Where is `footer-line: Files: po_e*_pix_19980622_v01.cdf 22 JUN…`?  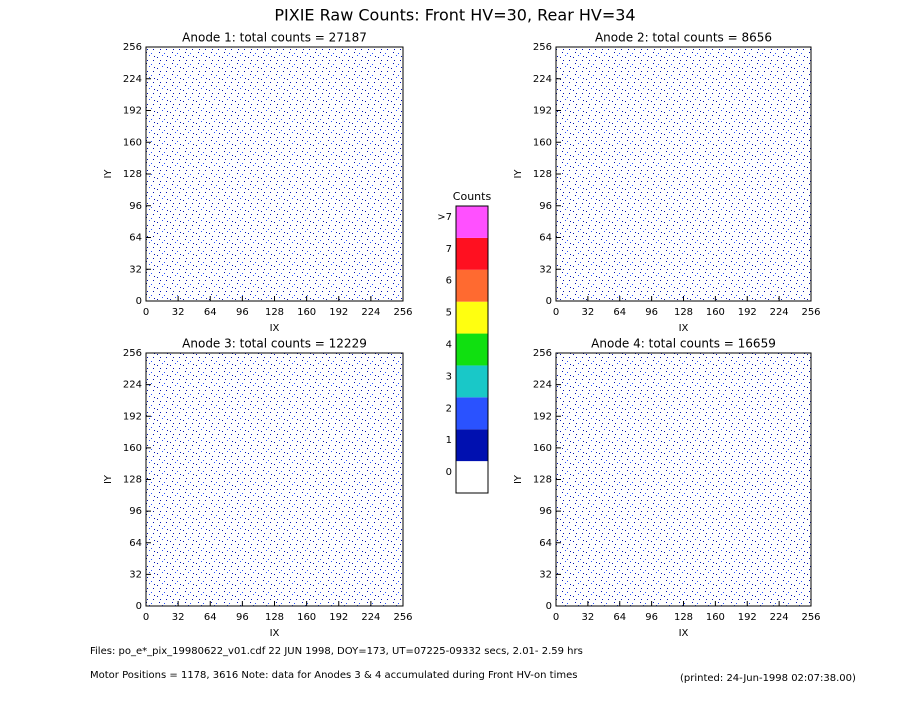 footer-line: Files: po_e*_pix_19980622_v01.cdf 22 JUN… is located at coordinates (336, 651).